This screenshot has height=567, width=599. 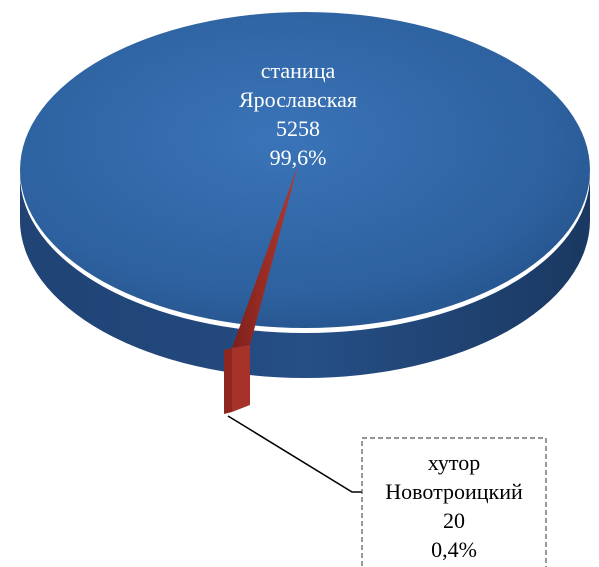 What do you see at coordinates (294, 454) in the screenshot?
I see `leader-line` at bounding box center [294, 454].